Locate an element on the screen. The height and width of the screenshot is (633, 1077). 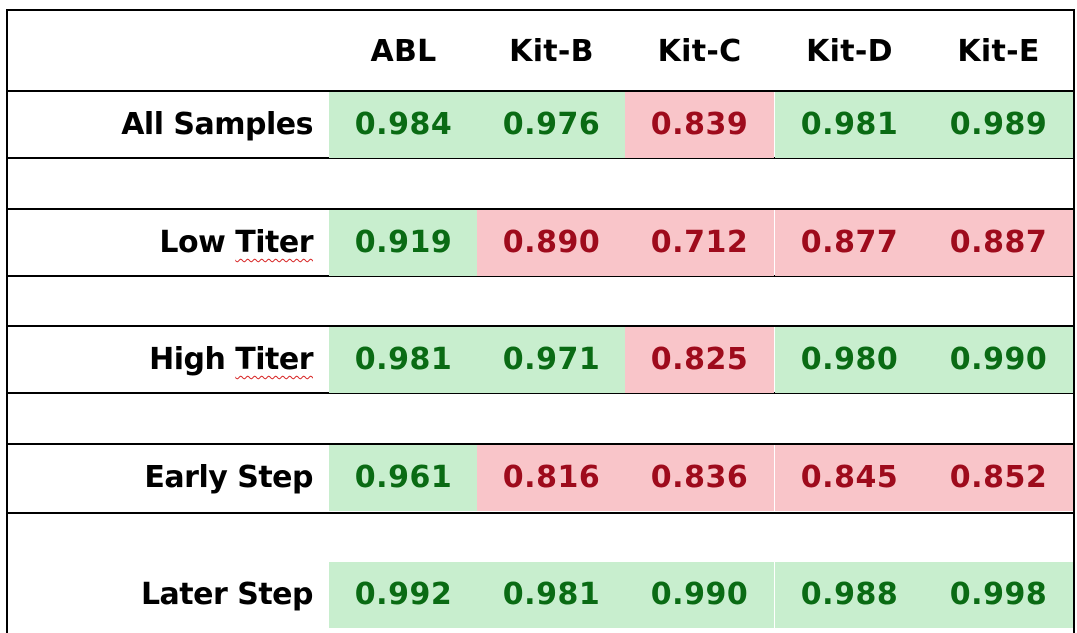
table-cell: 0.998 is located at coordinates (998, 595).